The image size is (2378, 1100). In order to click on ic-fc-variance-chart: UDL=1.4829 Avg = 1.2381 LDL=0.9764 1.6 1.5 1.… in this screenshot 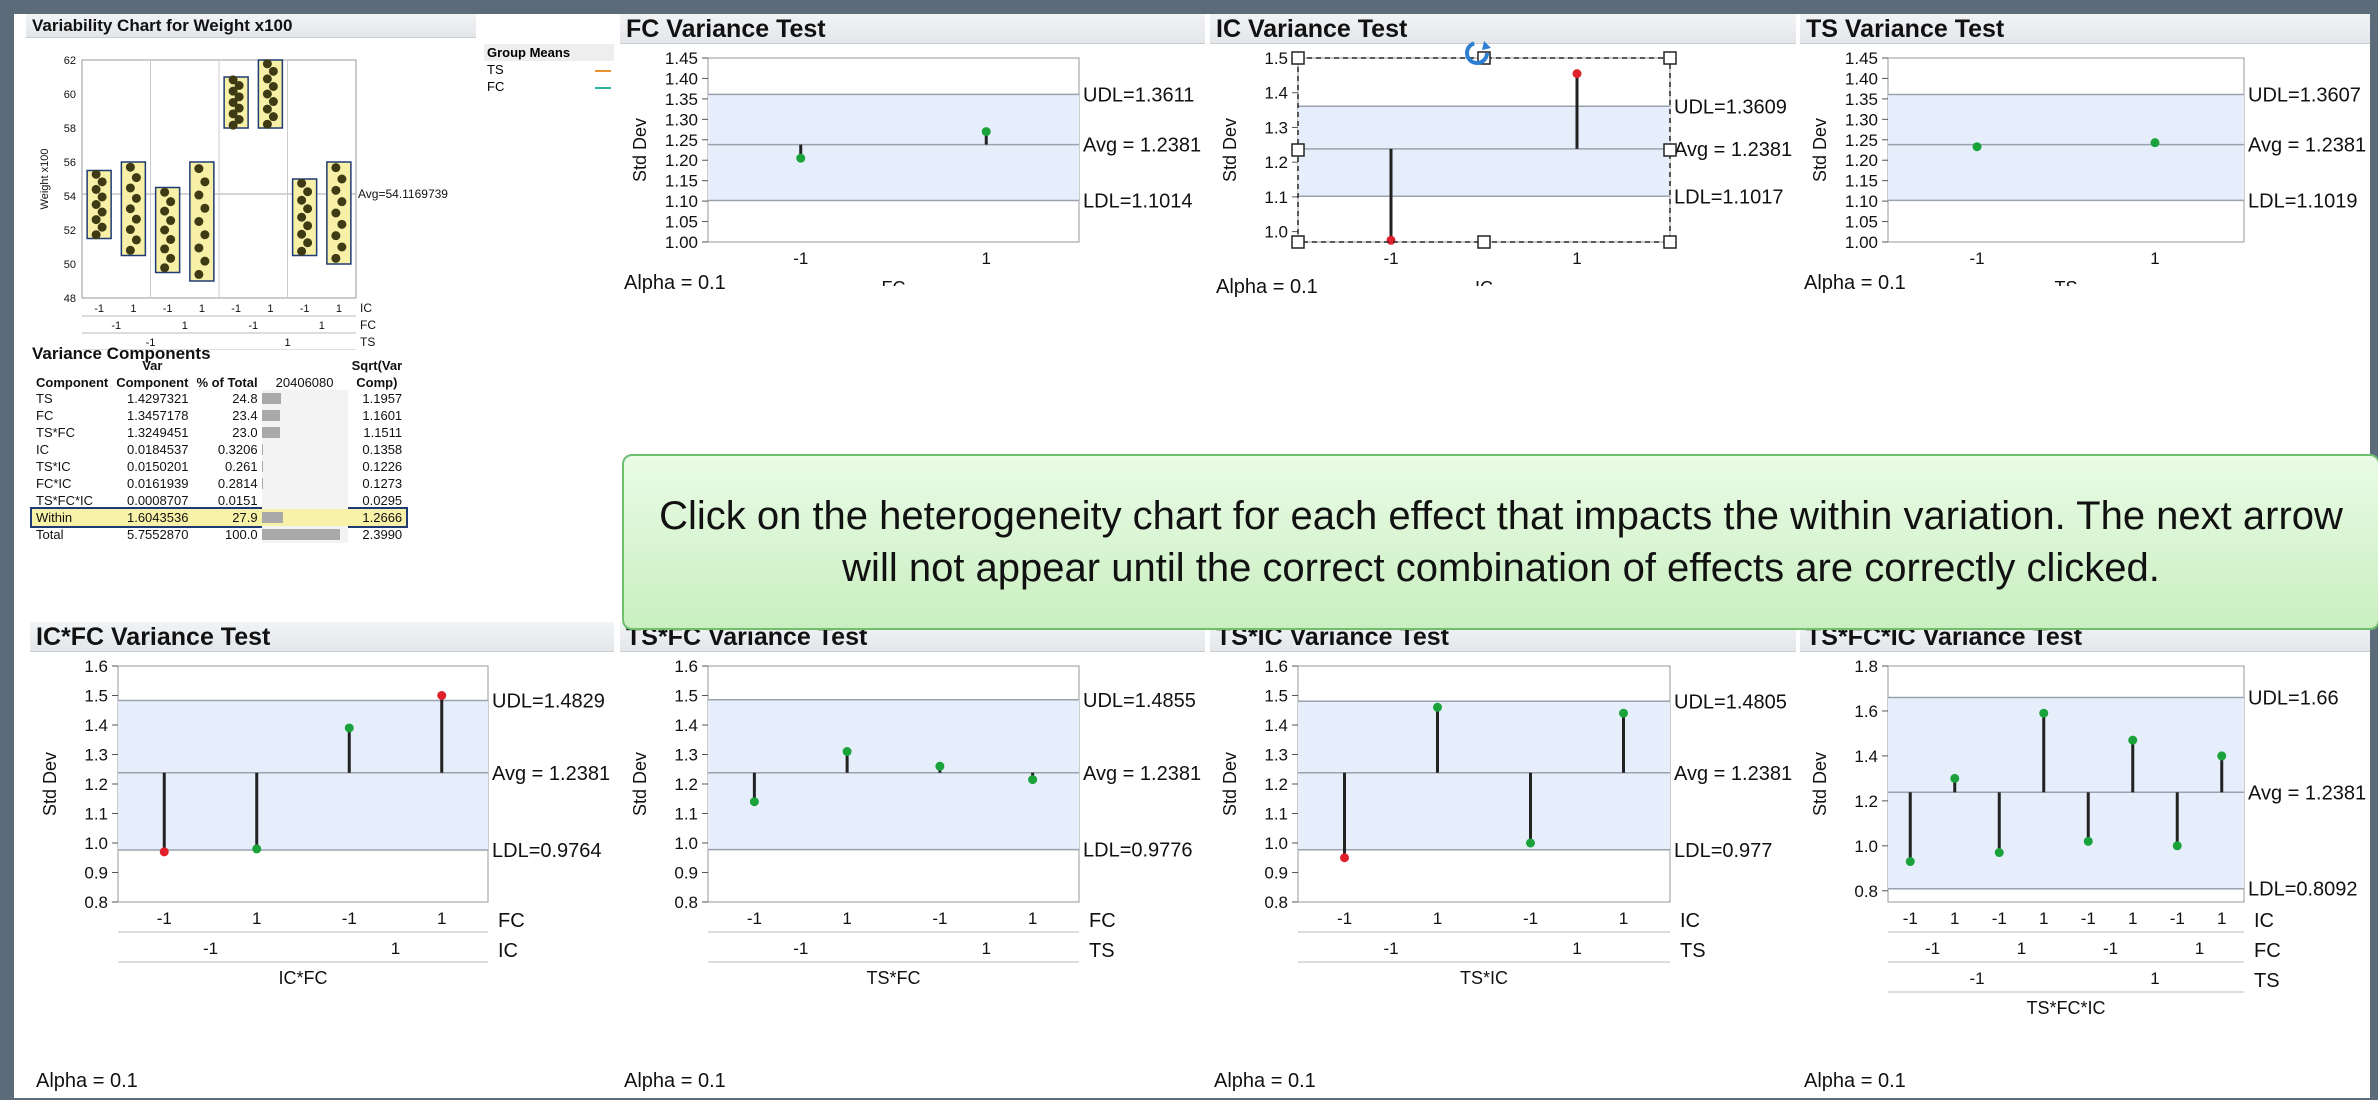, I will do `click(322, 854)`.